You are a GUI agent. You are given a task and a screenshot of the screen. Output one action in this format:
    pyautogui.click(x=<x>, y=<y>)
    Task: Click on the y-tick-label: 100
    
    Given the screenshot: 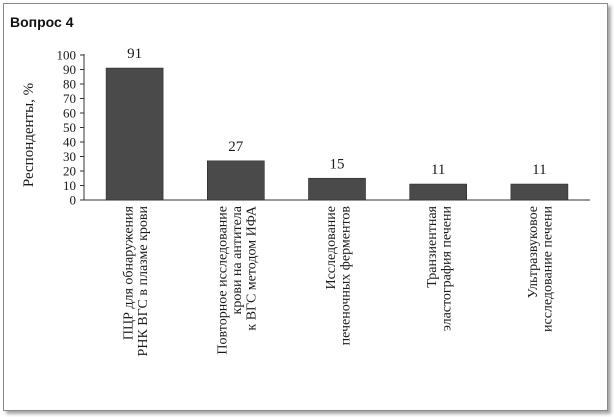 What is the action you would take?
    pyautogui.click(x=67, y=55)
    